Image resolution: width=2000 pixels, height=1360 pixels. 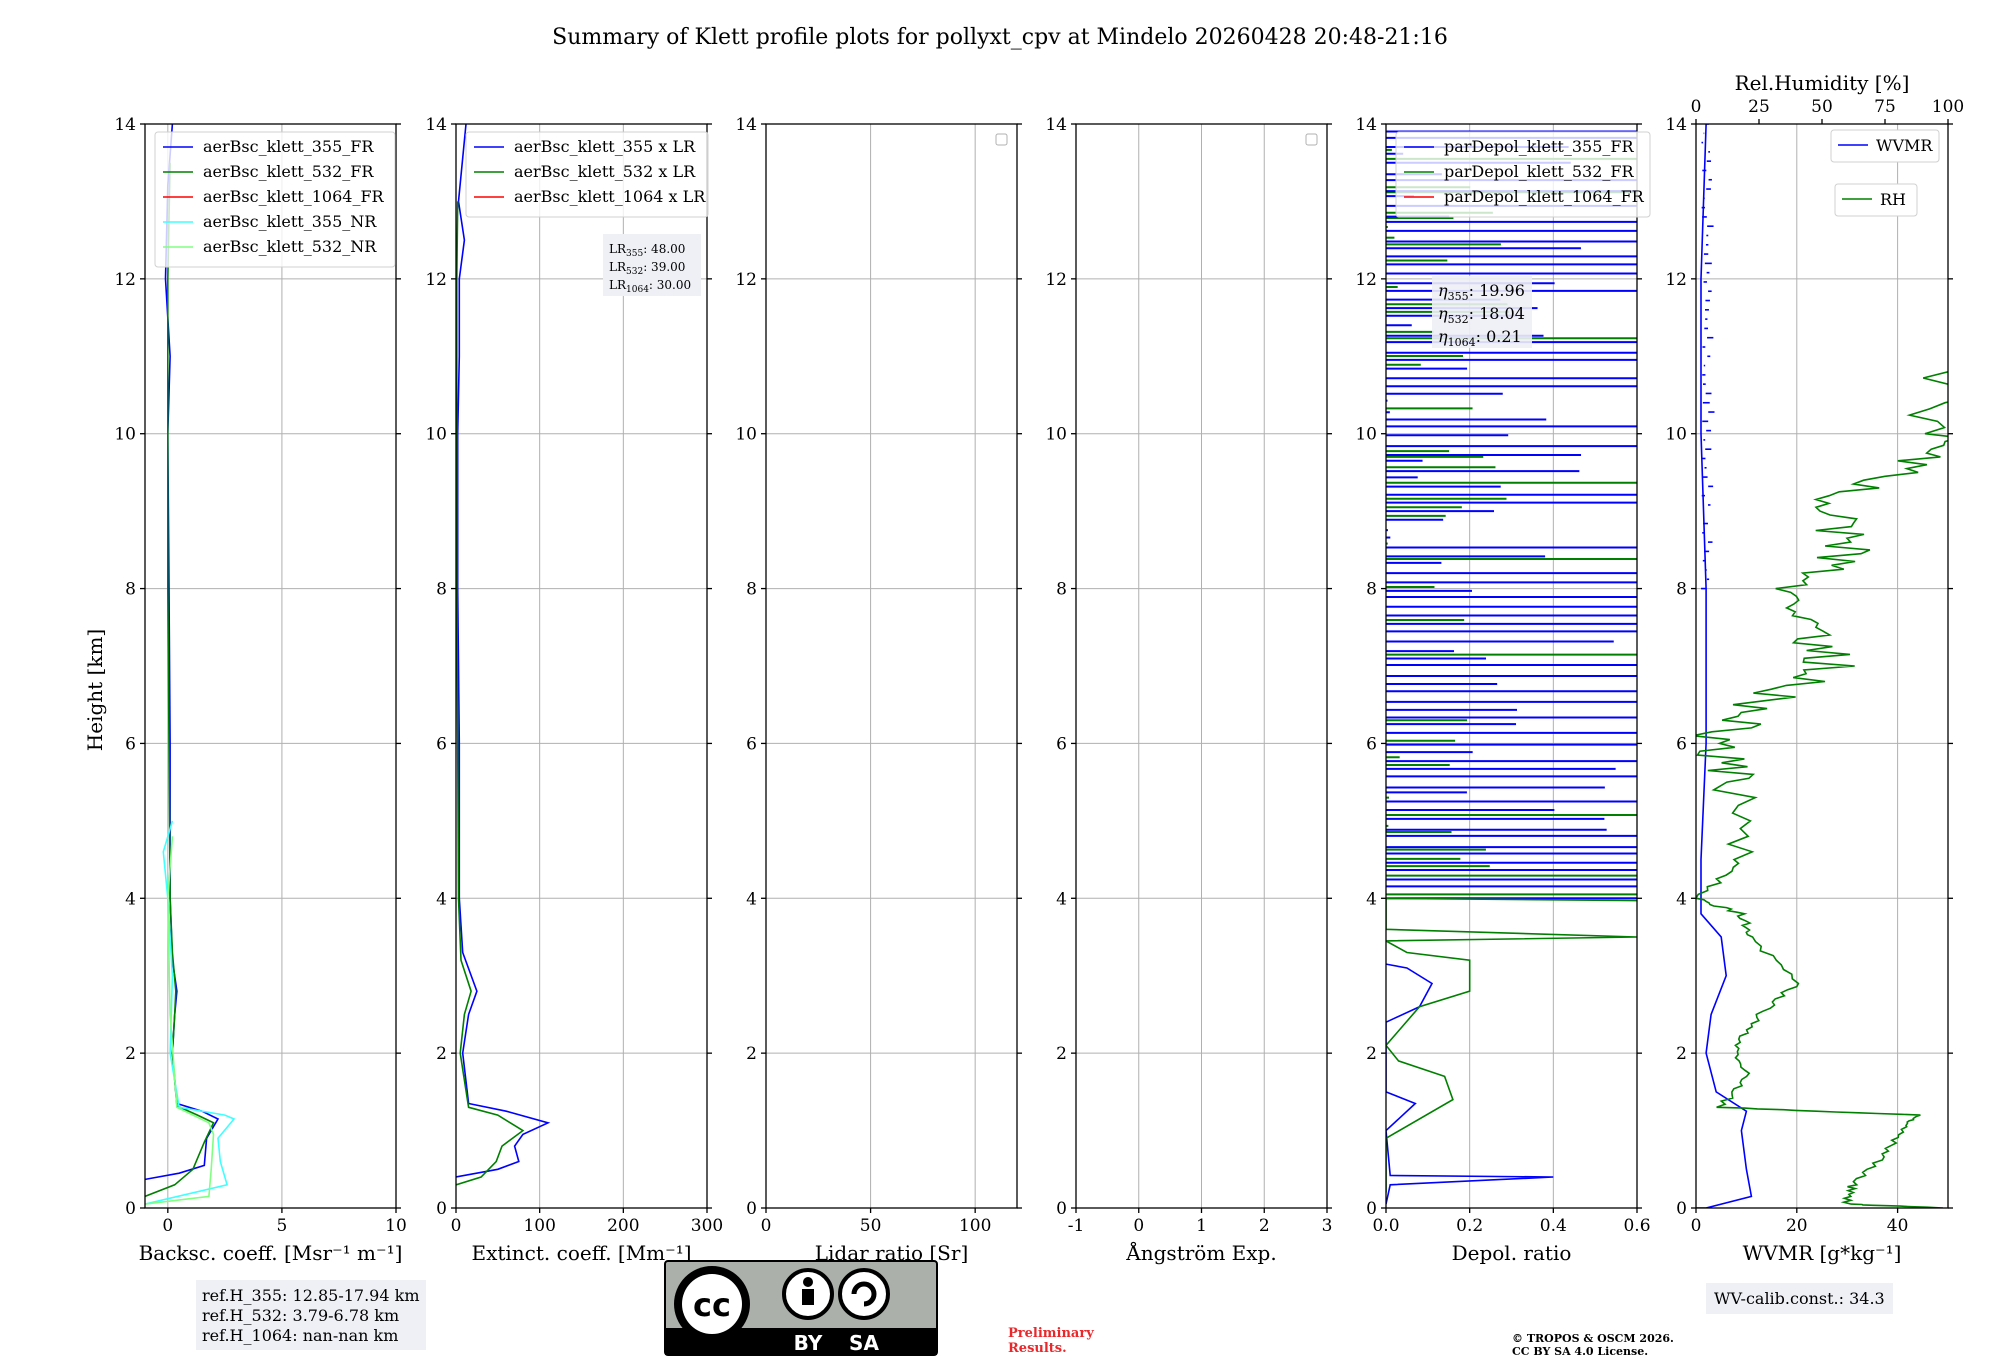 I want to click on ref-height-532: ref.H_532: 3.79-6.78 km, so click(x=301, y=1315).